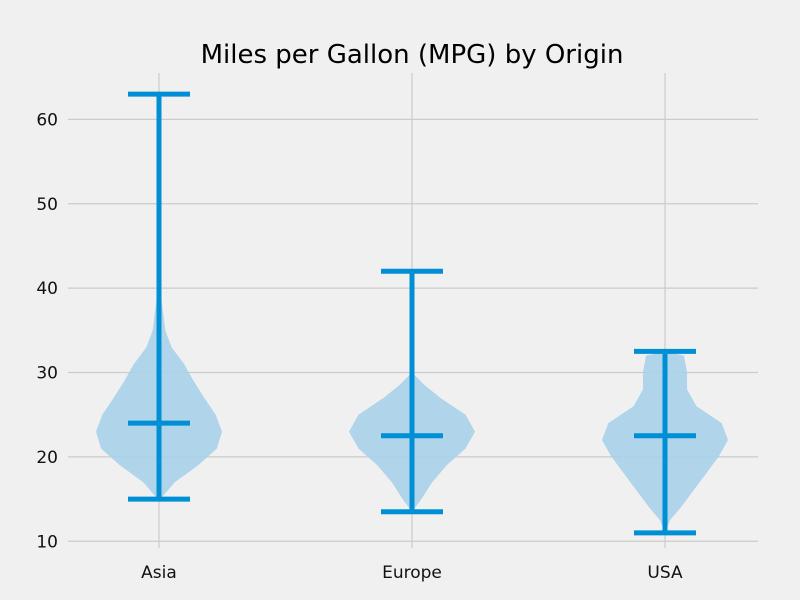  Describe the element at coordinates (47, 458) in the screenshot. I see `y-tick-label: 20` at that location.